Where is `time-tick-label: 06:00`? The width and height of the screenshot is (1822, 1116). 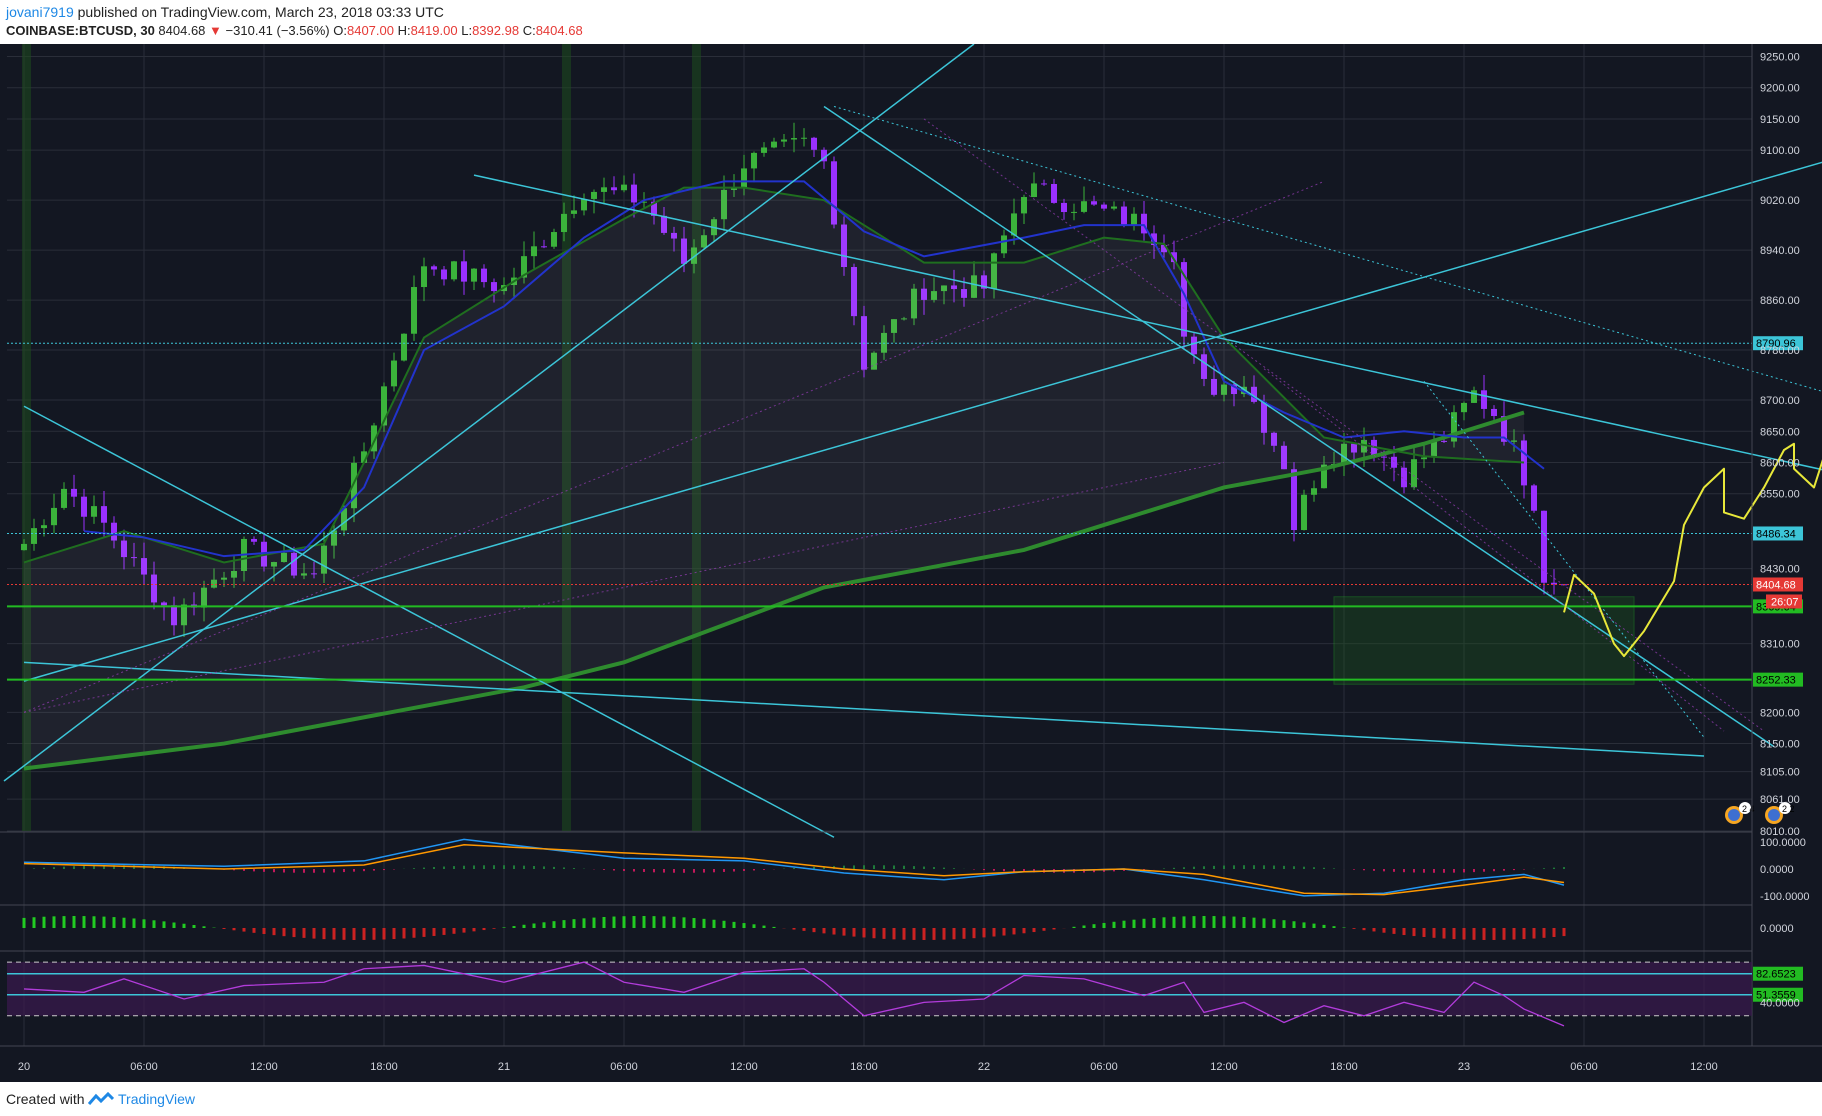 time-tick-label: 06:00 is located at coordinates (144, 1067).